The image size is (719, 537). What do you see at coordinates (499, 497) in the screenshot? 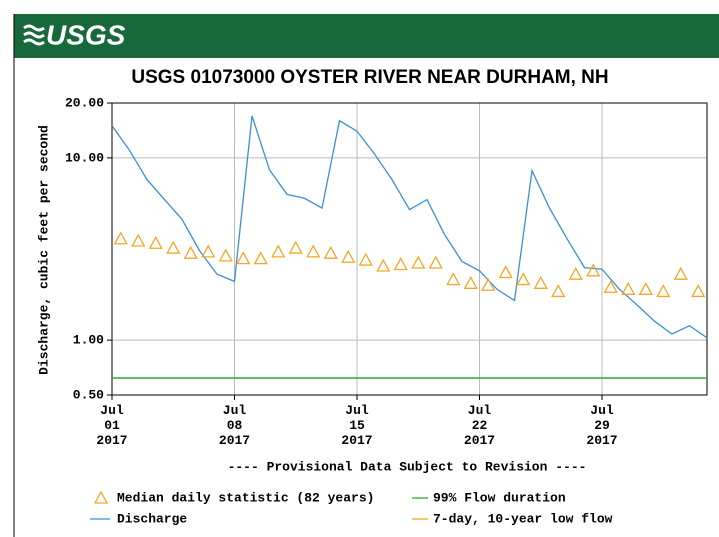
I see `legend-label: 99% Flow duration` at bounding box center [499, 497].